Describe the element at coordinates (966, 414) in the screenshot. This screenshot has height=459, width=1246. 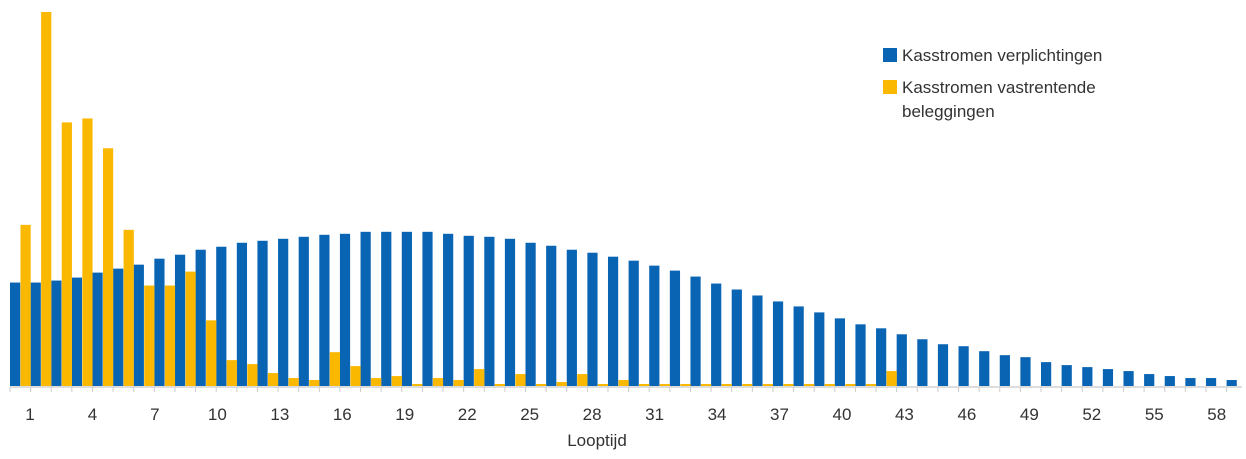
I see `x-tick-label: 46` at that location.